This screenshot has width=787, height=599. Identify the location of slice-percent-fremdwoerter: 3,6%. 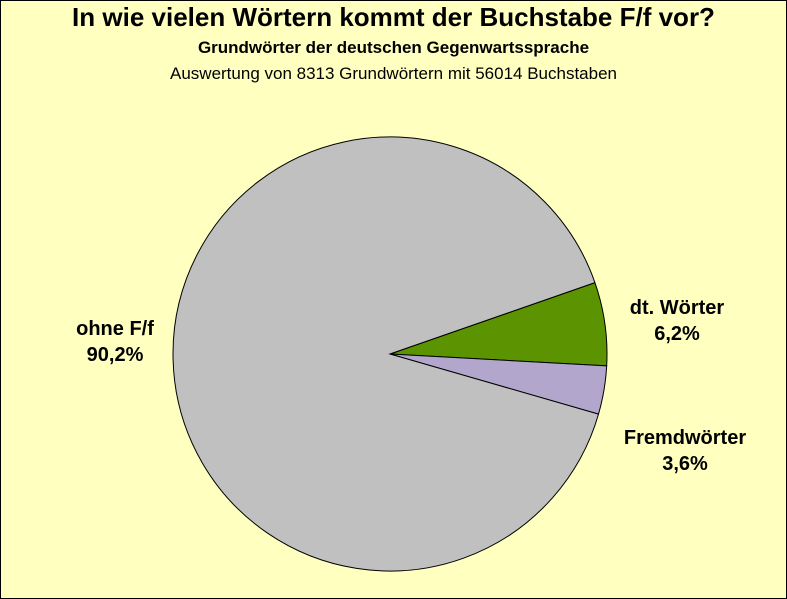
(685, 464).